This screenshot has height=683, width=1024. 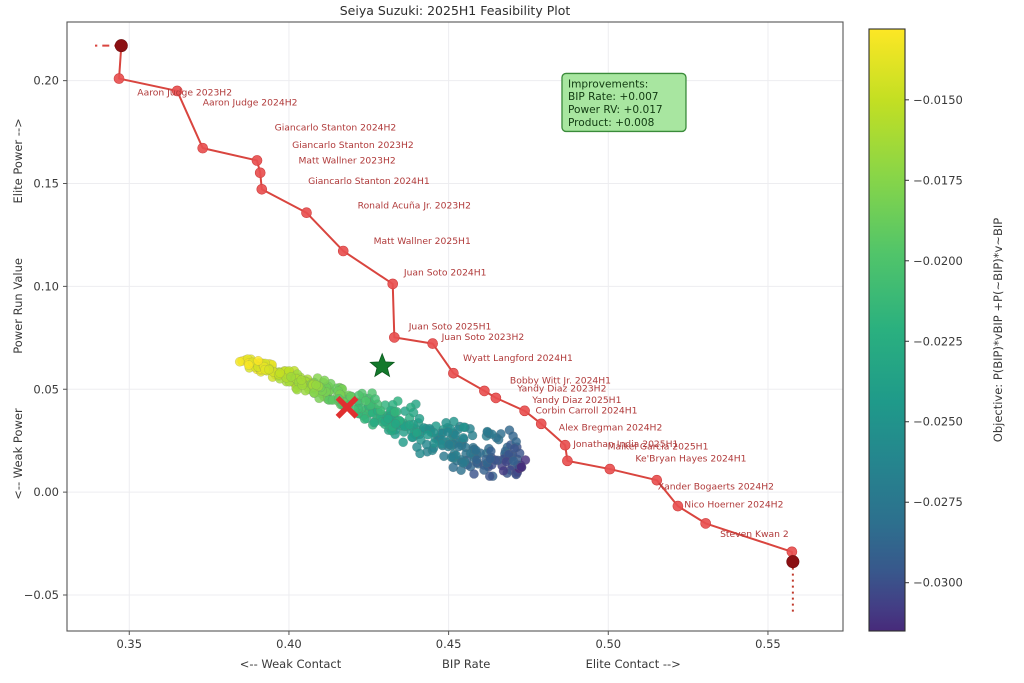 I want to click on colorbar-tick-label: −0.0300, so click(x=938, y=583).